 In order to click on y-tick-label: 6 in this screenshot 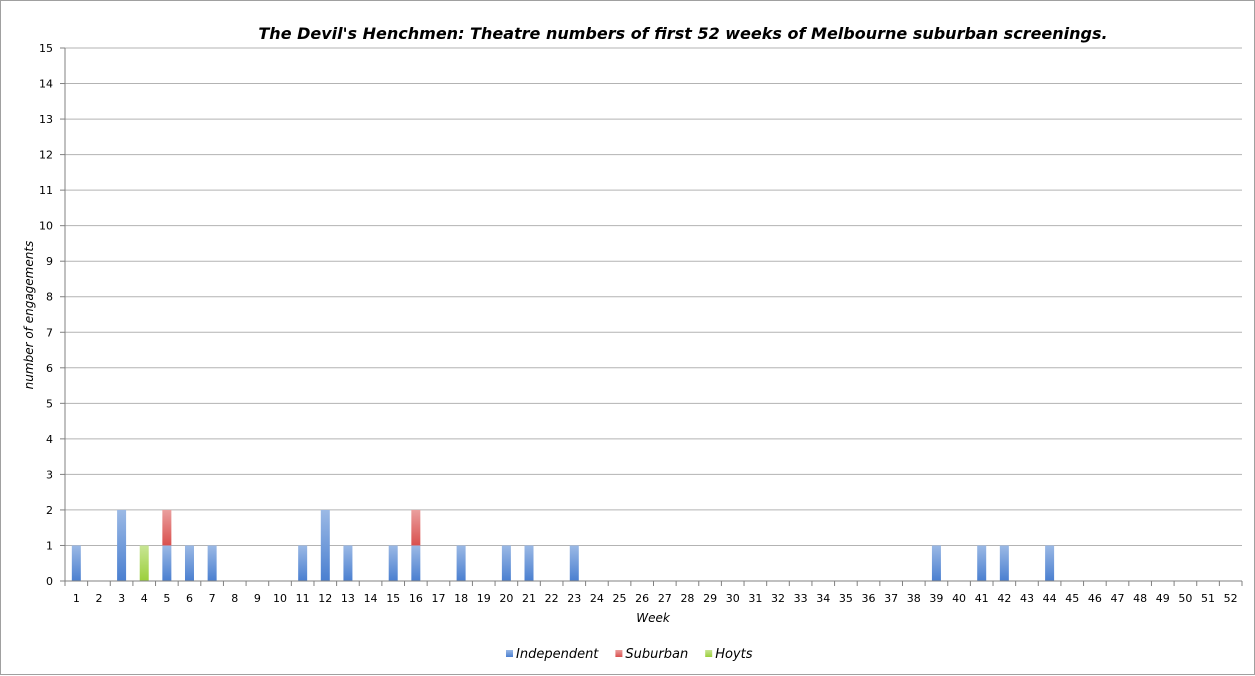, I will do `click(49, 368)`.